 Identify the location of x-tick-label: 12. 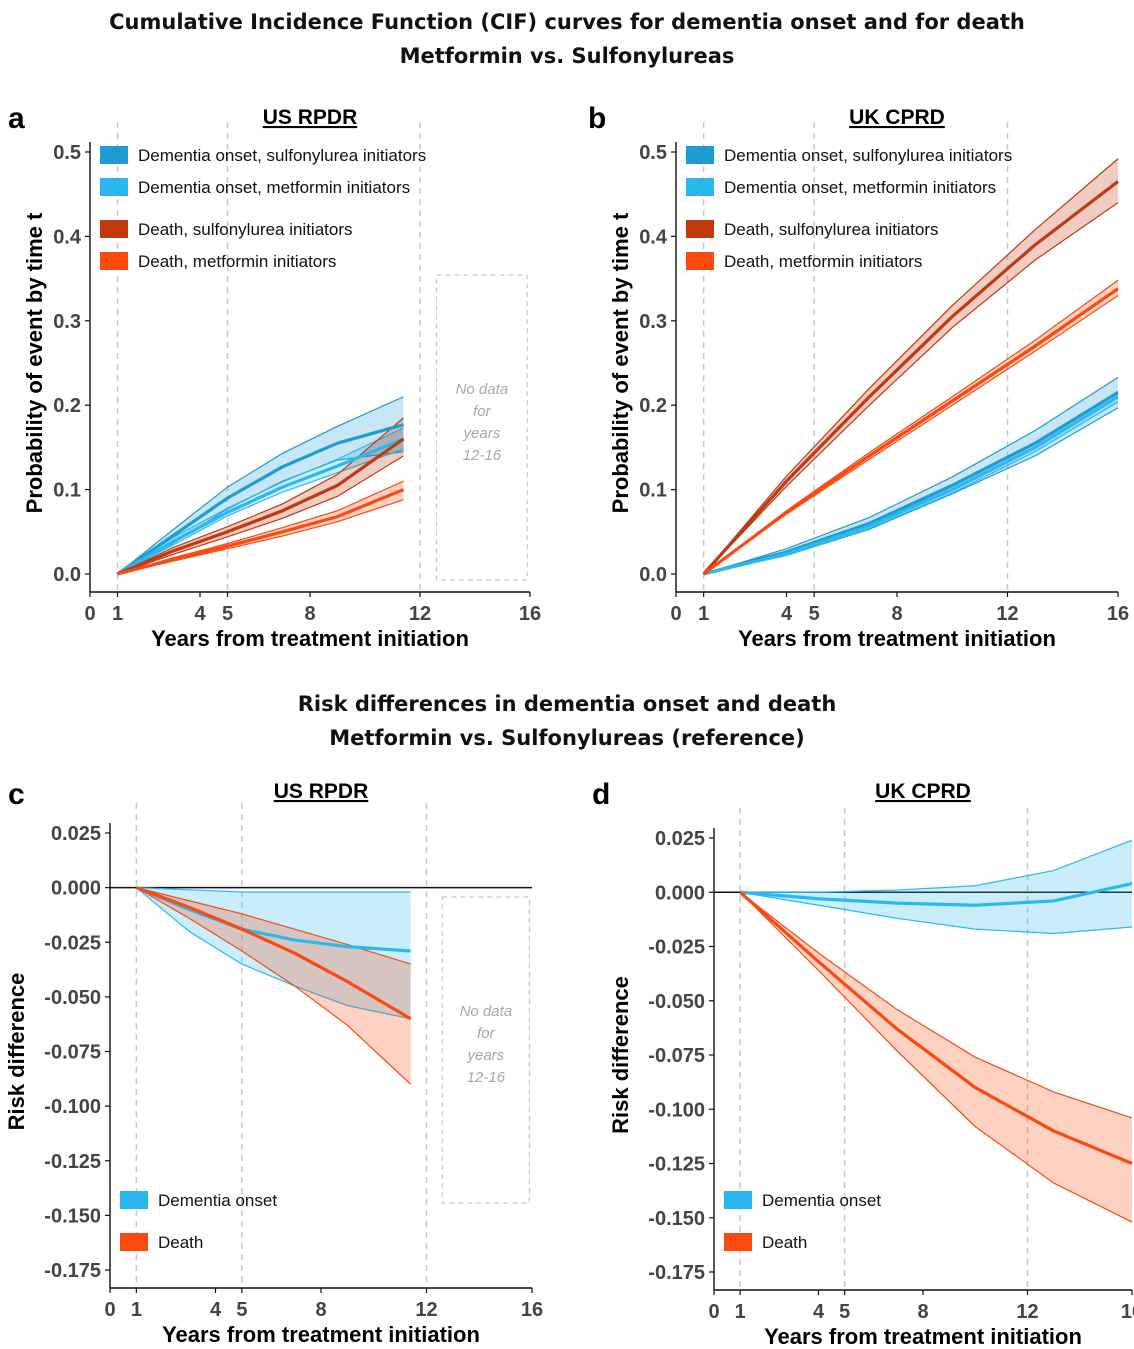
(426, 1310).